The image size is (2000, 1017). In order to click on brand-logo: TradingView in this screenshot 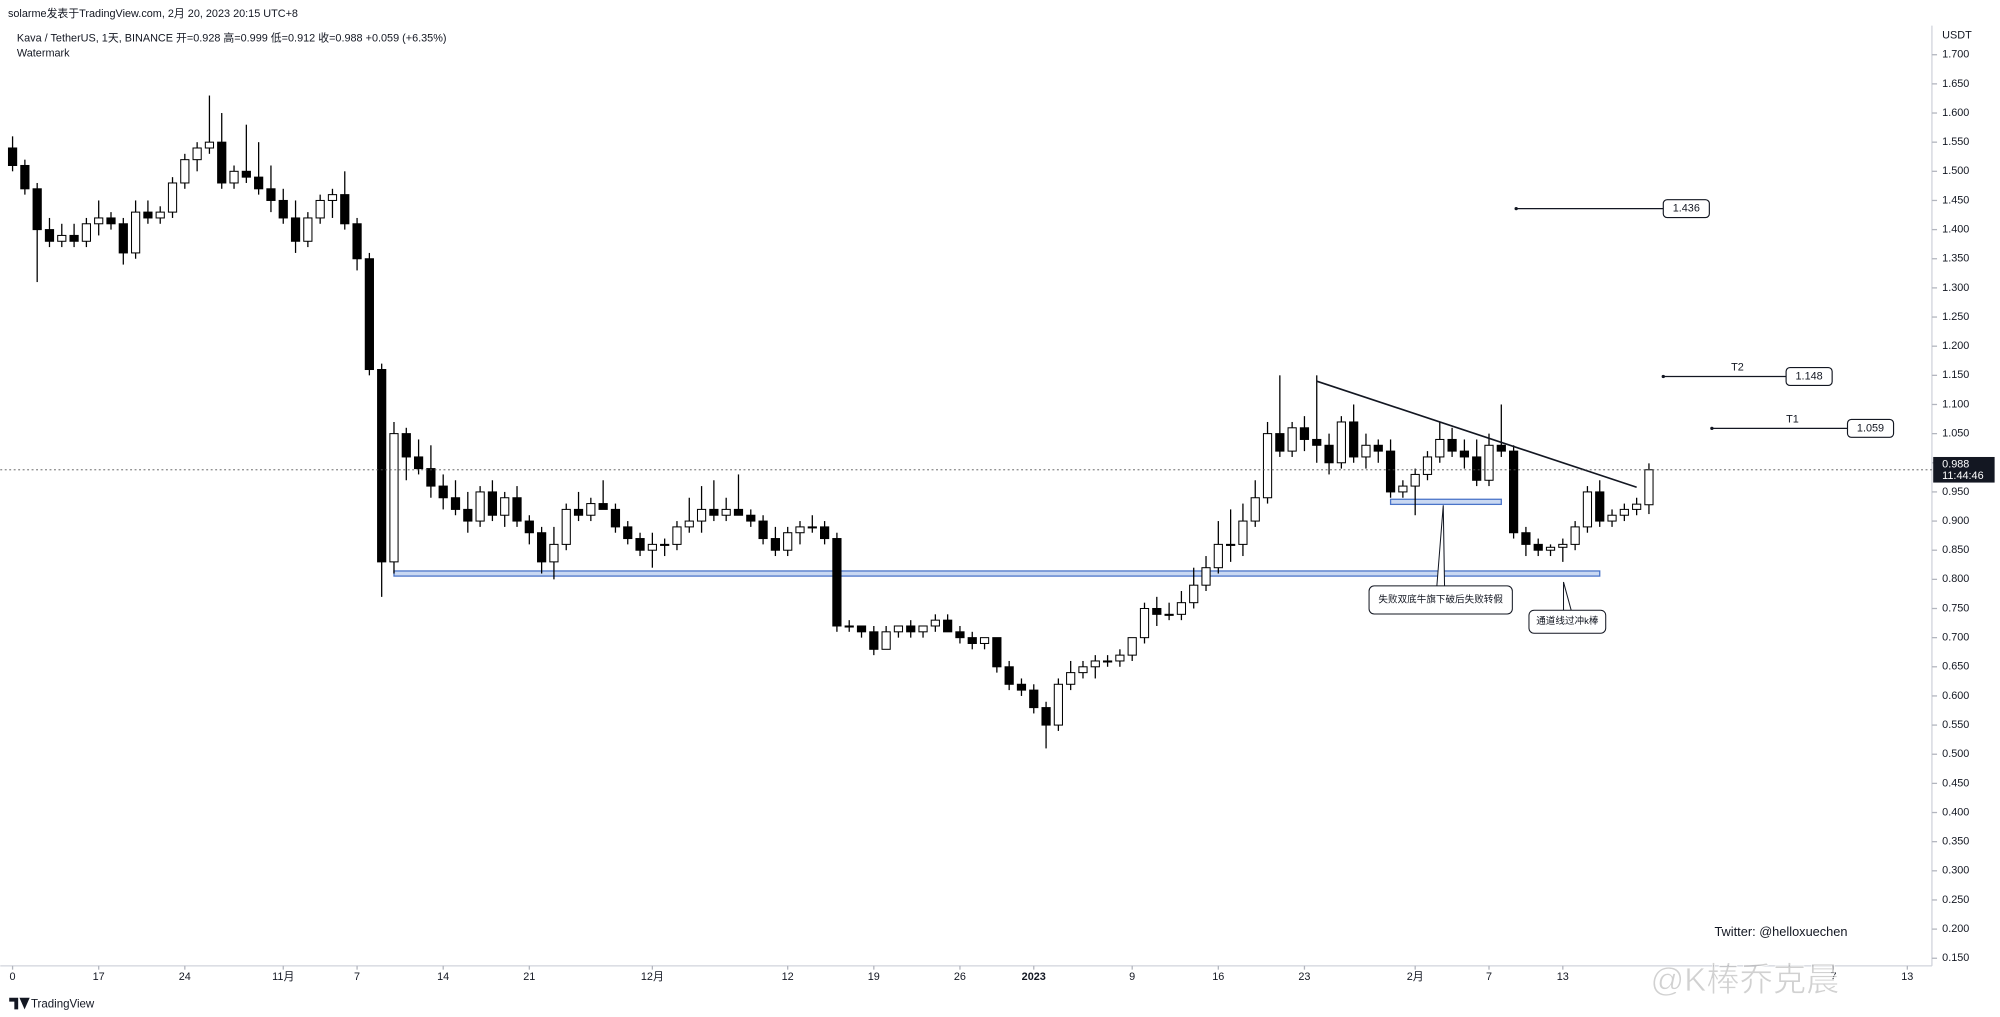, I will do `click(52, 1003)`.